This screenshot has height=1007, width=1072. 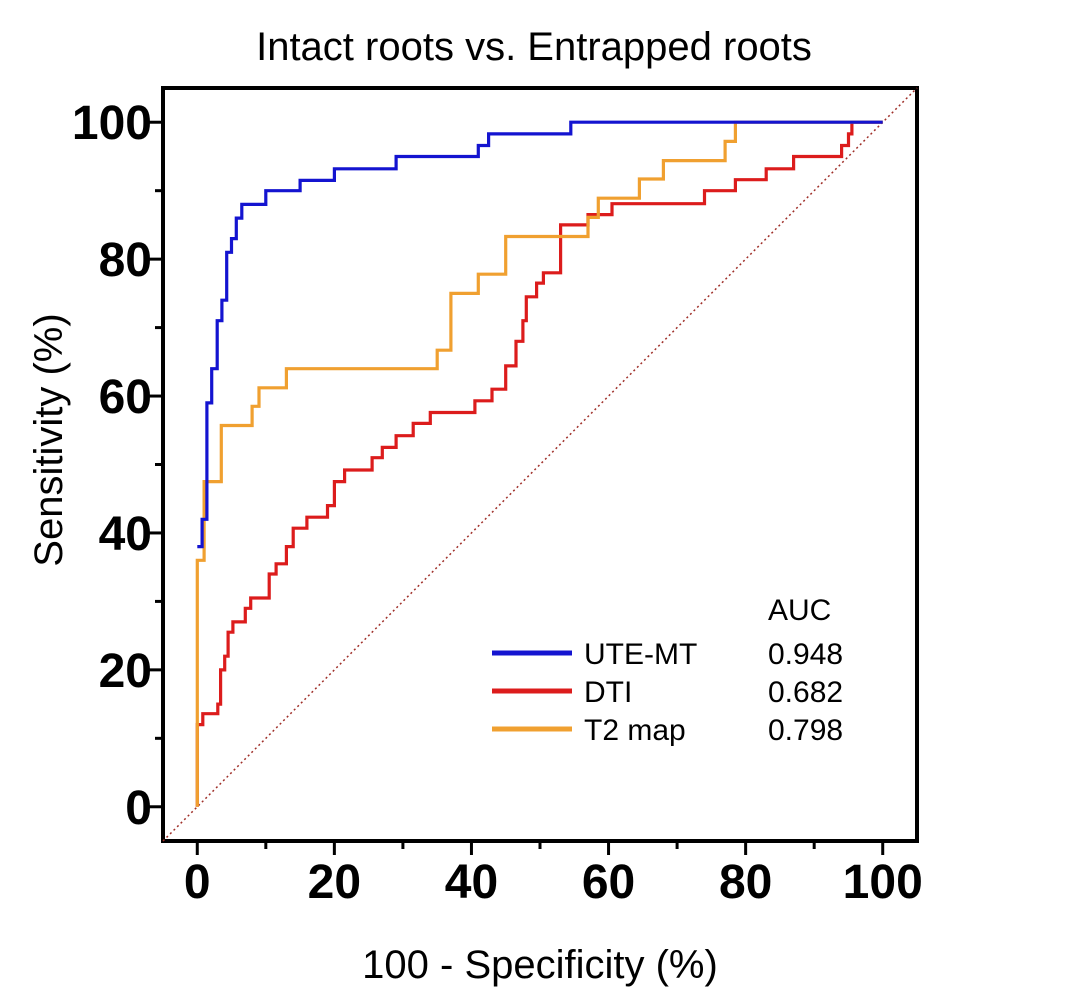 I want to click on legend-header: AUC, so click(x=799, y=610).